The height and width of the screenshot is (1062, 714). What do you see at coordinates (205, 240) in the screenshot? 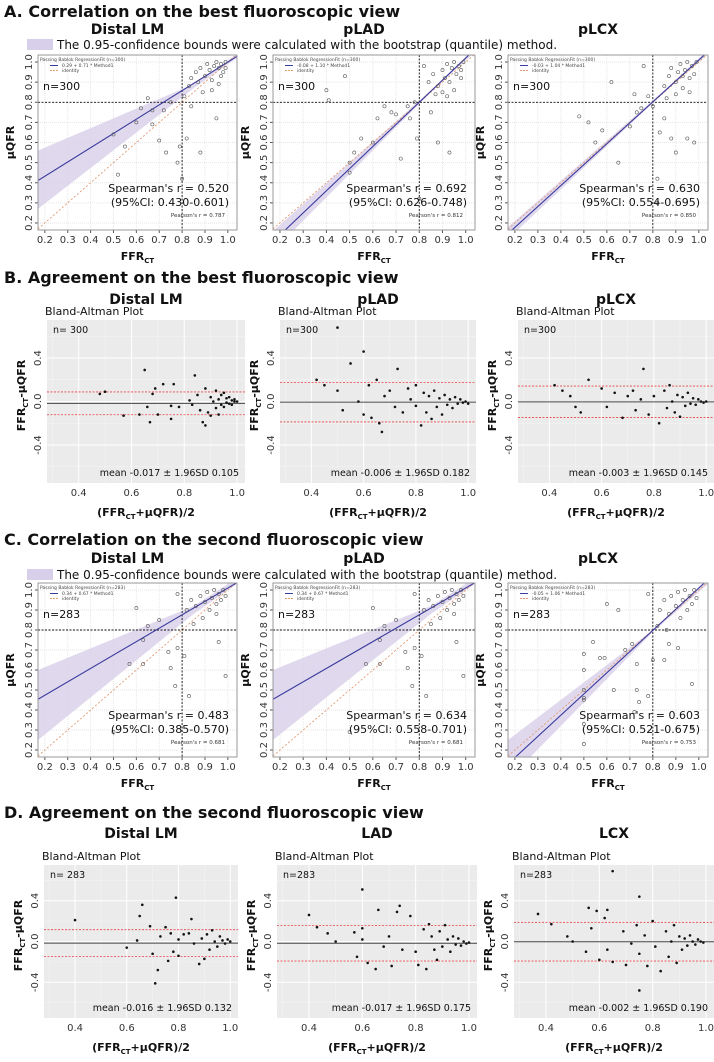
I see `x-tick-label: 0.9` at bounding box center [205, 240].